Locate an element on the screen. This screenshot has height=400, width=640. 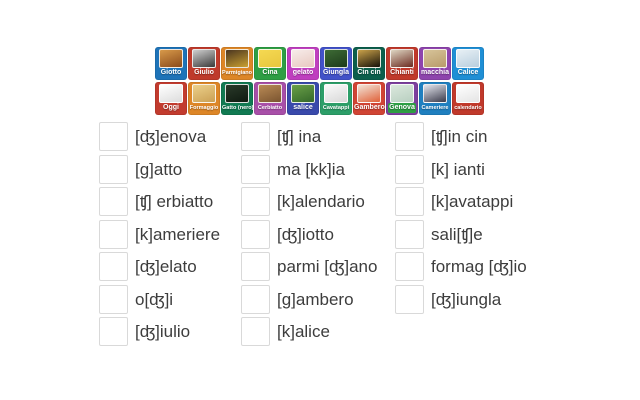
tile-giotto: Giotto is located at coordinates (171, 63).